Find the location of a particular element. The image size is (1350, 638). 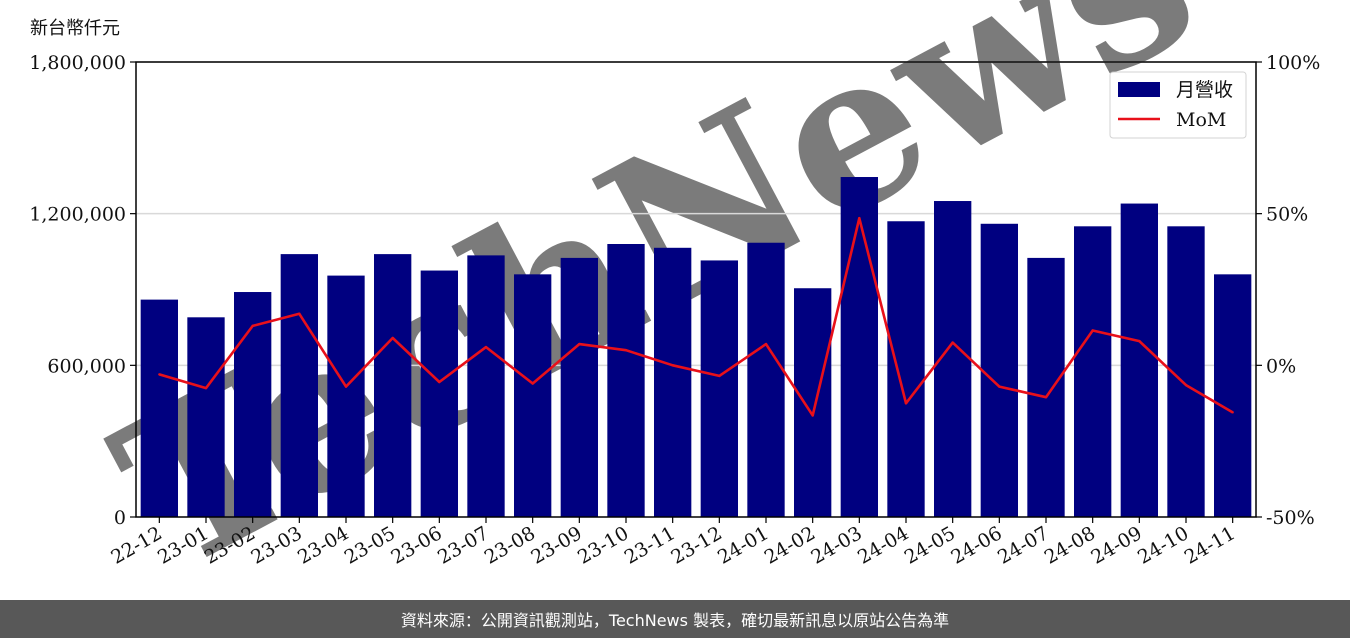

x-tick-label-24-05: 24-05 is located at coordinates (930, 545).